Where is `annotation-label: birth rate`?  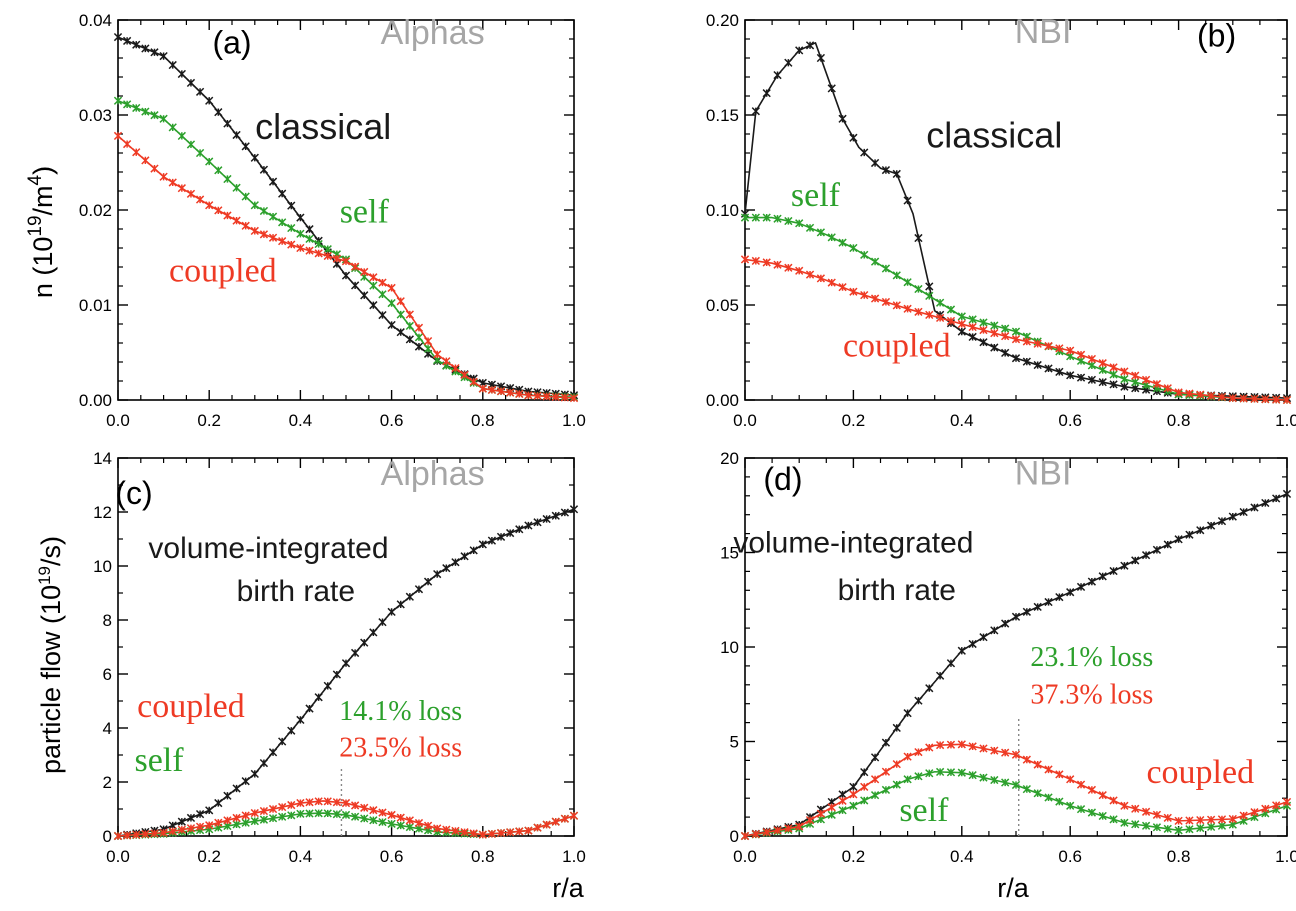 annotation-label: birth rate is located at coordinates (897, 590).